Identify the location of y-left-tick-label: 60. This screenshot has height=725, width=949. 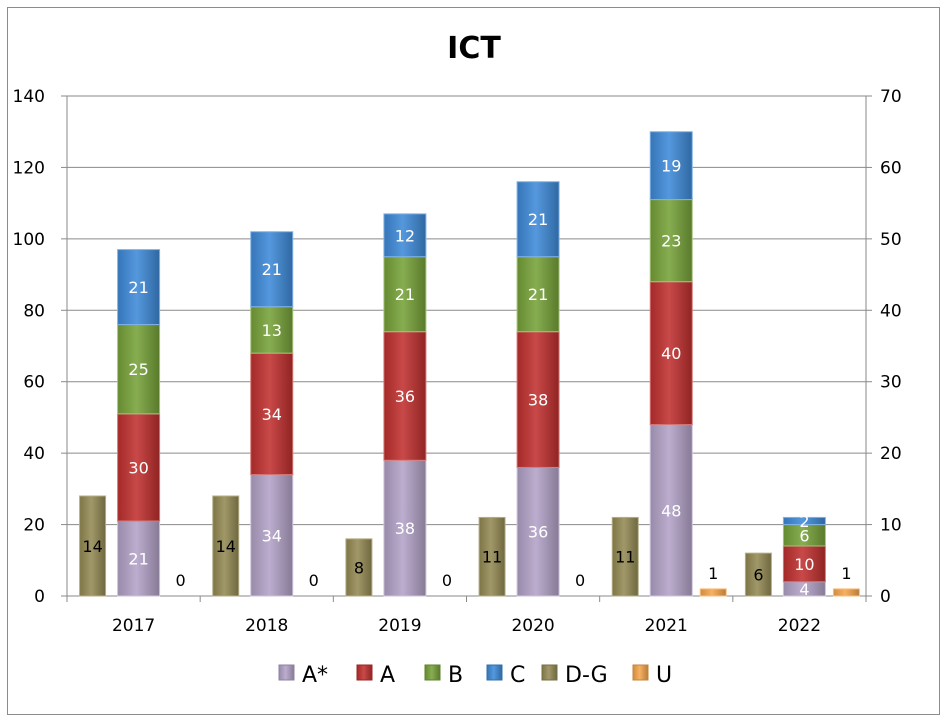
(34, 383).